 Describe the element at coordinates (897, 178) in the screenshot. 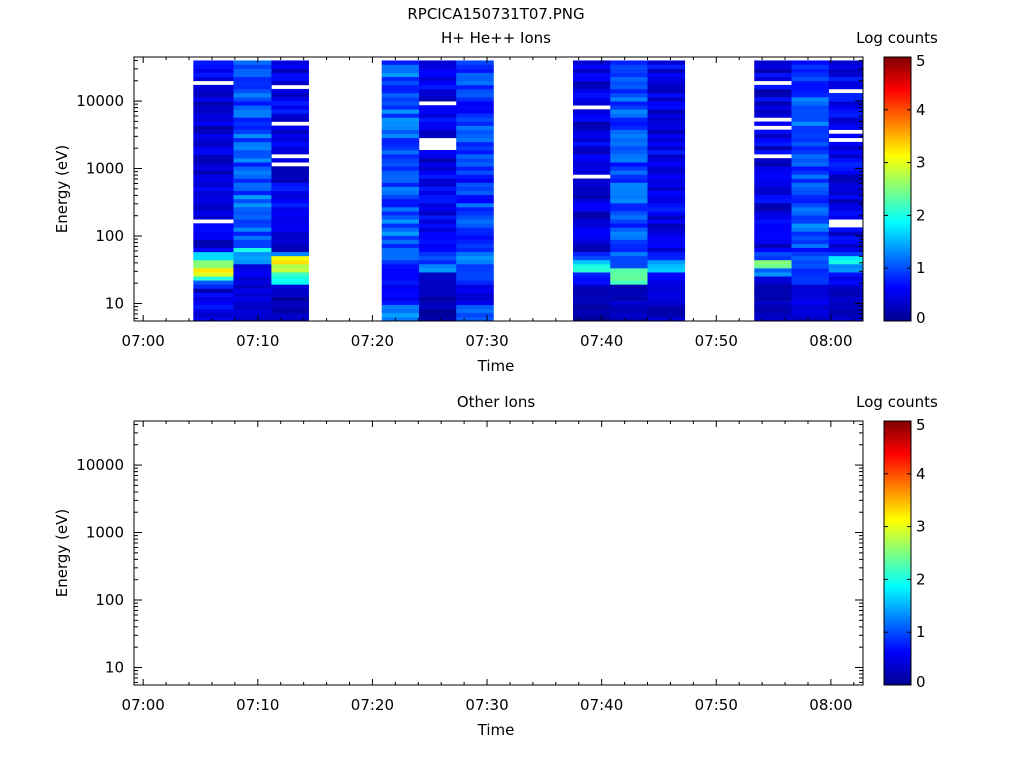

I see `colorbar: Log counts 0 1 2 3 4 5` at that location.